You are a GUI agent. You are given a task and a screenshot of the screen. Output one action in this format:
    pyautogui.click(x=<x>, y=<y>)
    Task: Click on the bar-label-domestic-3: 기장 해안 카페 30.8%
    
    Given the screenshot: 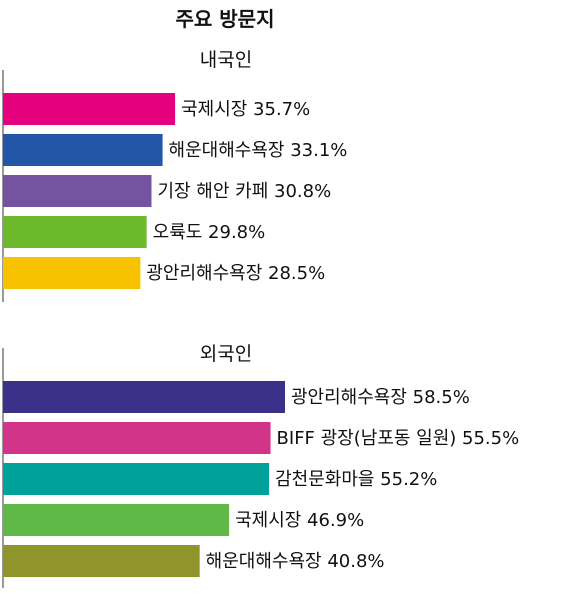 What is the action you would take?
    pyautogui.click(x=244, y=191)
    